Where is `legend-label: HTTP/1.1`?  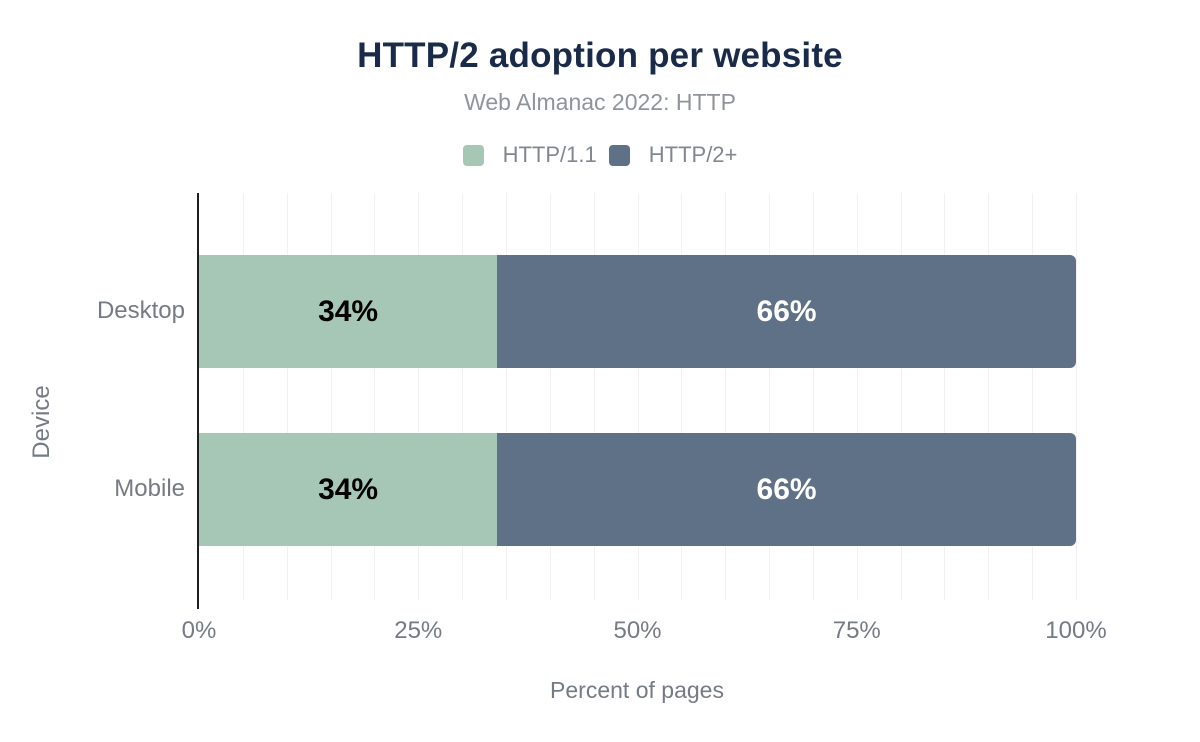 legend-label: HTTP/1.1 is located at coordinates (549, 154).